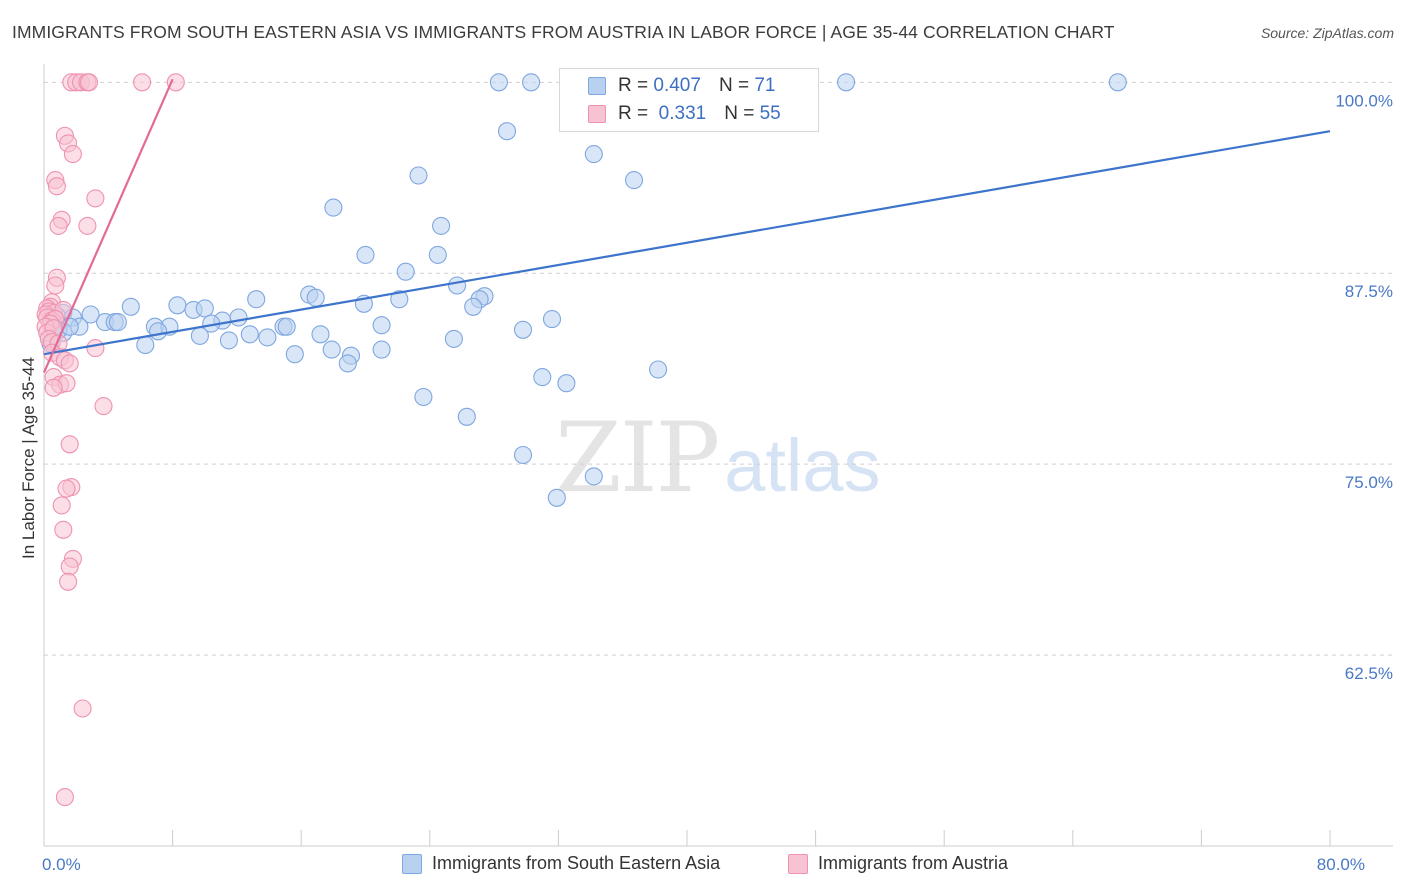 The height and width of the screenshot is (892, 1406). What do you see at coordinates (61, 864) in the screenshot?
I see `x-tick-label: 0.0%` at bounding box center [61, 864].